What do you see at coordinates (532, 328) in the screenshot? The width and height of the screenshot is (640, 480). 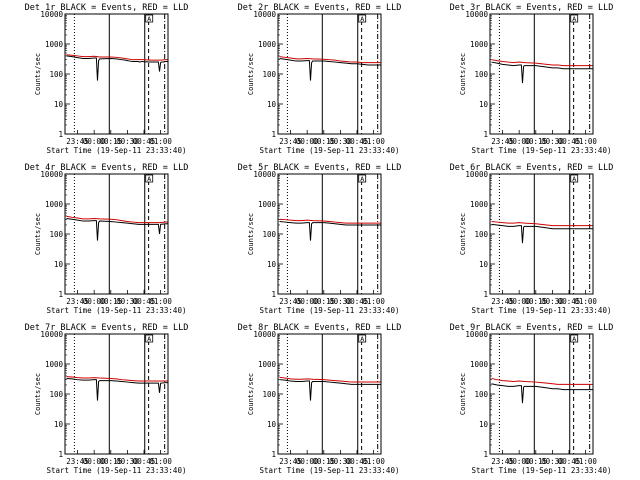 I see `chart-title: Det 9r BLACK = Events, RED = LLD` at bounding box center [532, 328].